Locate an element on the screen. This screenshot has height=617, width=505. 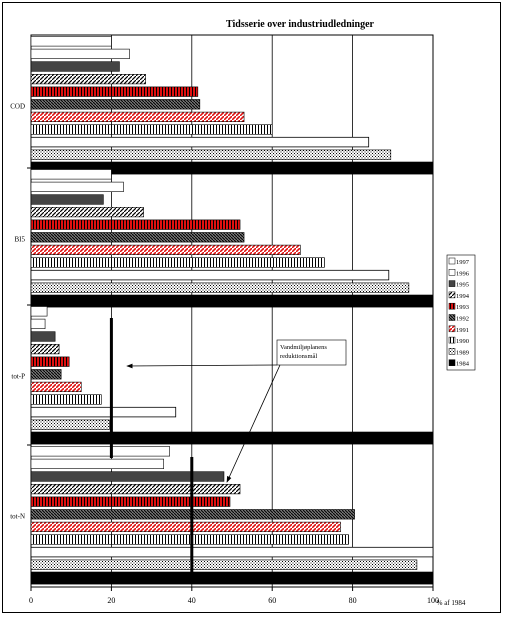
bar-BI5-1995 is located at coordinates (67, 199).